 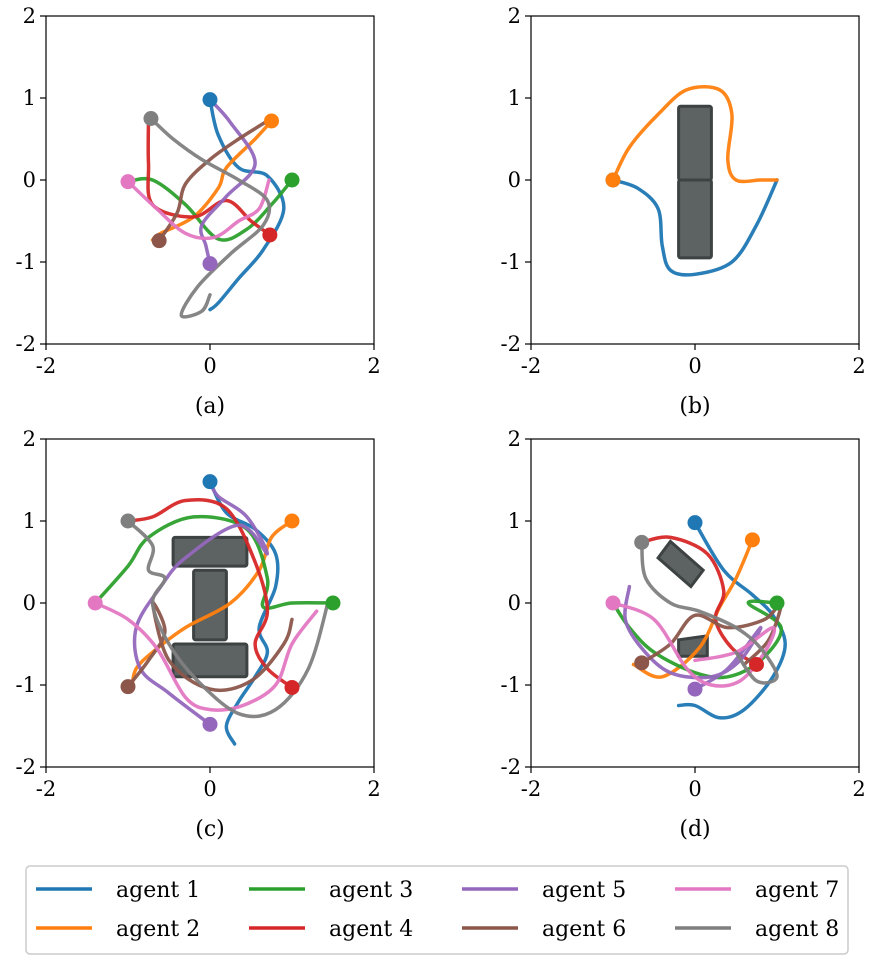 I want to click on legend-label: agent 3, so click(x=371, y=890).